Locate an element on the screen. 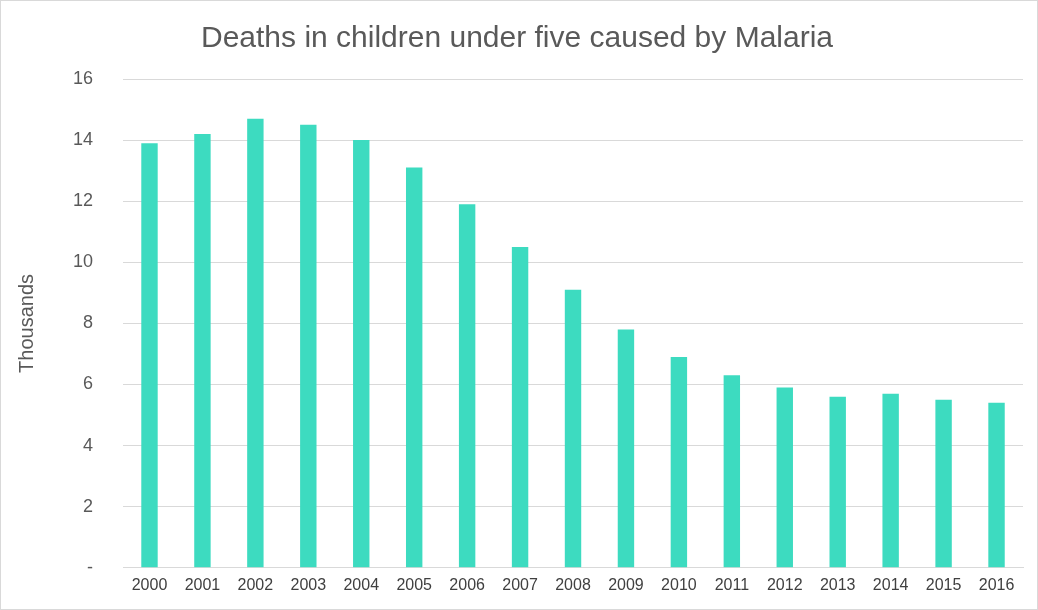  x-tick-label: 2000 is located at coordinates (149, 584).